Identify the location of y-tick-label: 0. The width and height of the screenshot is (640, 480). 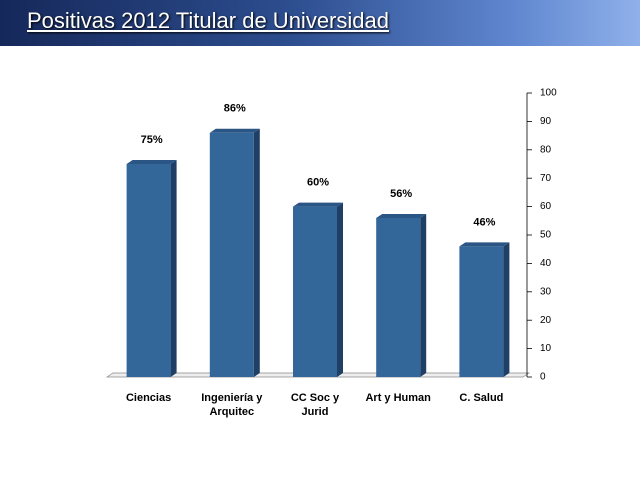
(543, 377).